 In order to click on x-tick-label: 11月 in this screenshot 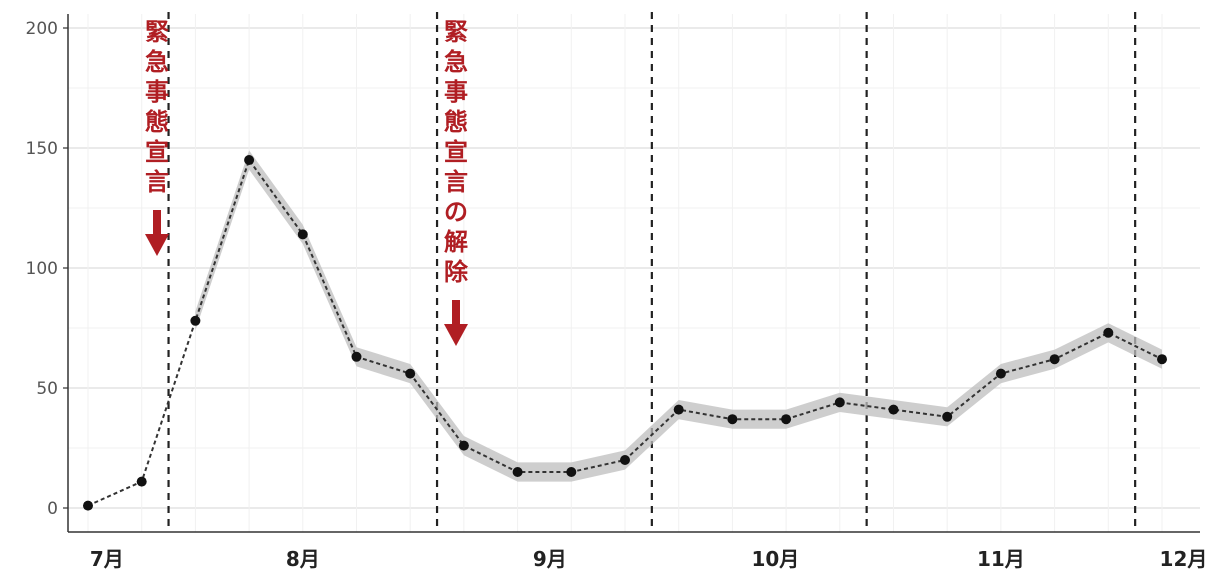, I will do `click(1001, 559)`.